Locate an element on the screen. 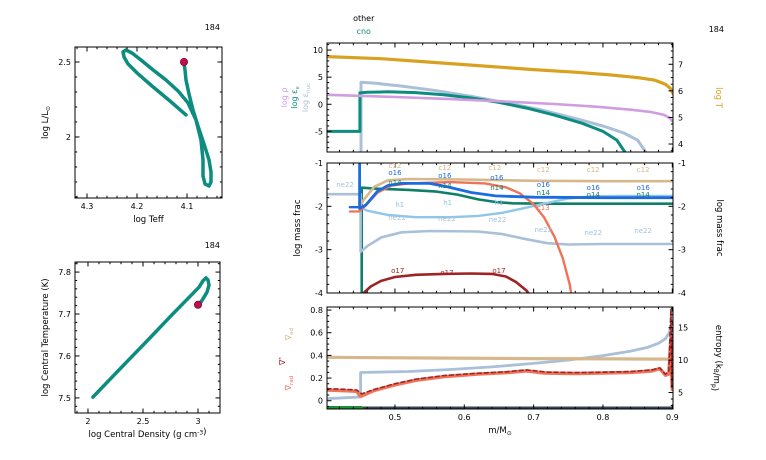  x-tick-label: 4.2 is located at coordinates (137, 206).